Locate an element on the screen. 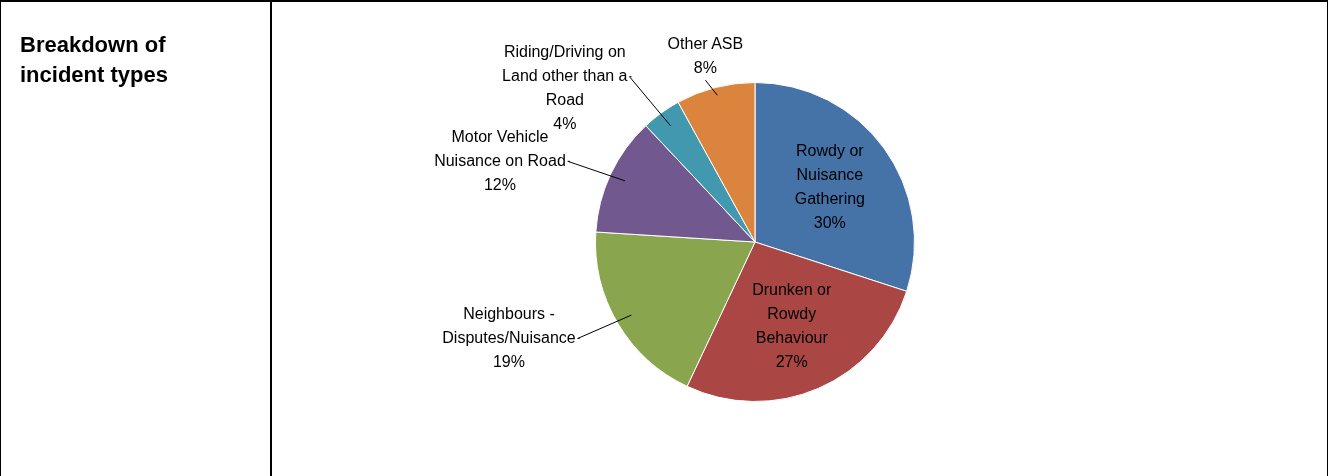  data-label: 30% is located at coordinates (829, 223).